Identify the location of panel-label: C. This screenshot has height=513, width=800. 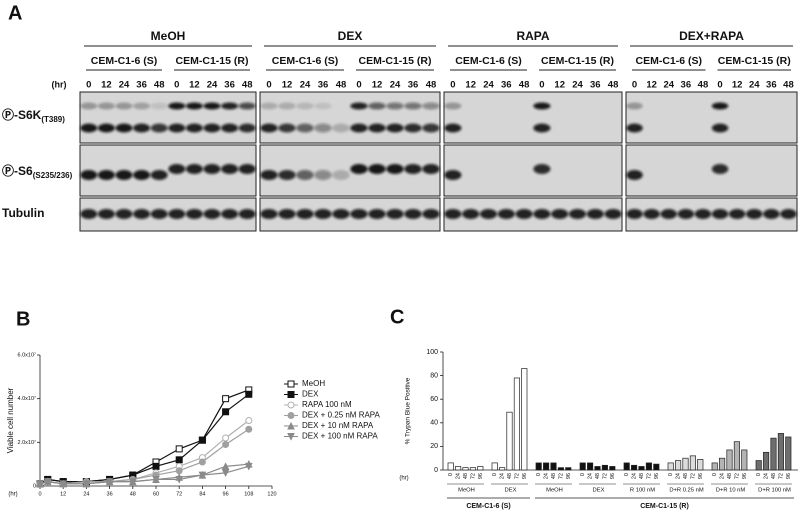
(397, 317).